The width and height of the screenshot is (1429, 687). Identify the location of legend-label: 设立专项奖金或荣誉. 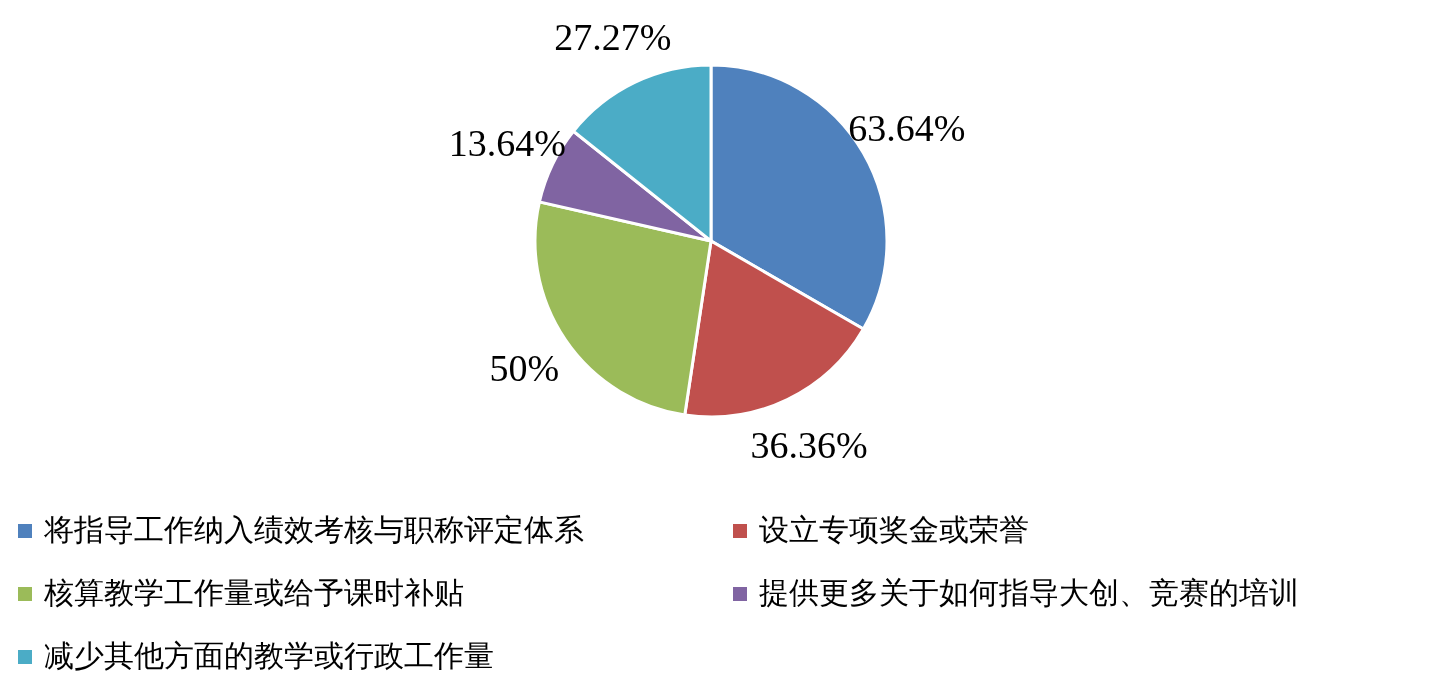
(894, 530).